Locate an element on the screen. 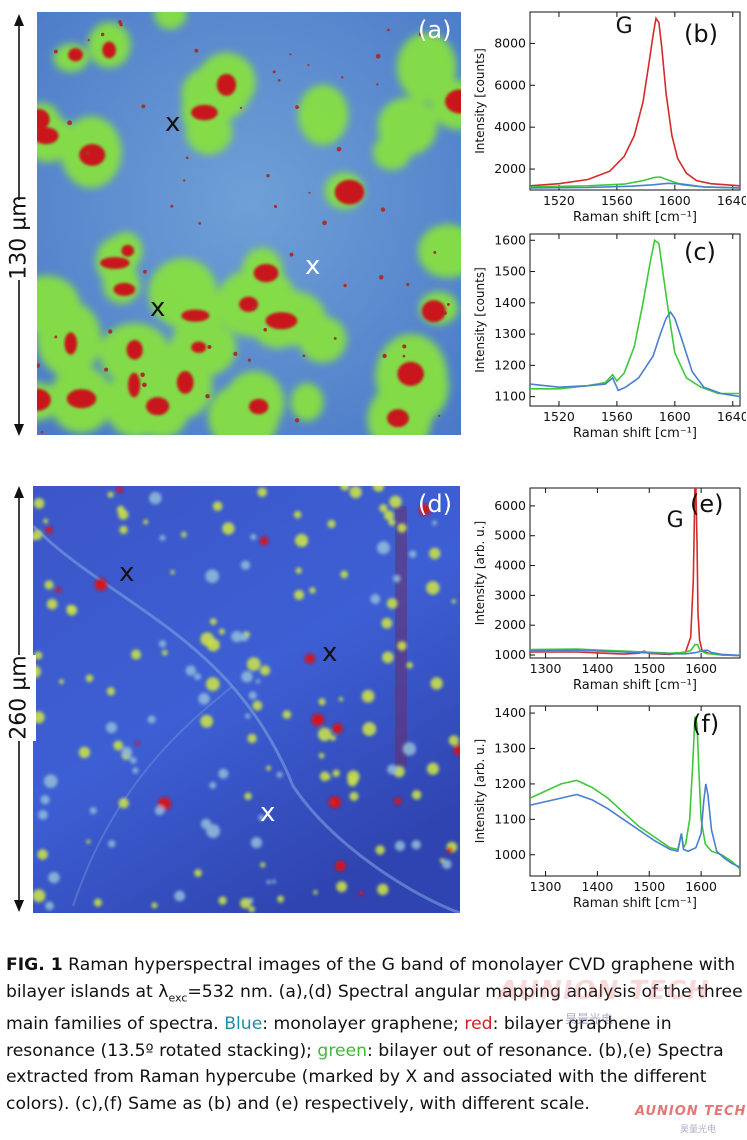  y-axis-label: Intensity [arb. u.] is located at coordinates (480, 791).